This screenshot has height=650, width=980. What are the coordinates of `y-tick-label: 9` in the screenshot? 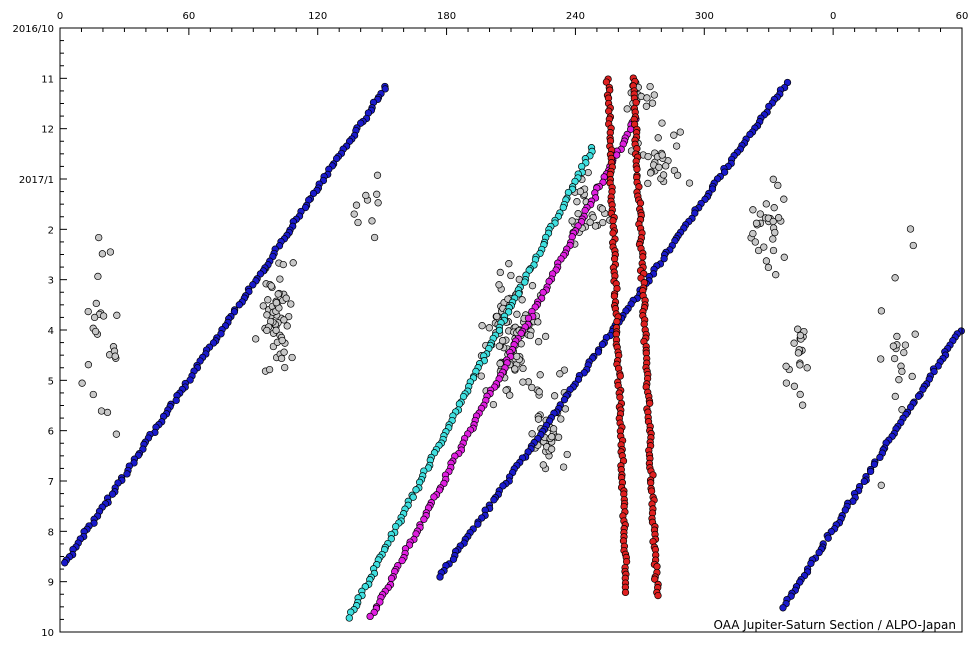 It's located at (51, 583).